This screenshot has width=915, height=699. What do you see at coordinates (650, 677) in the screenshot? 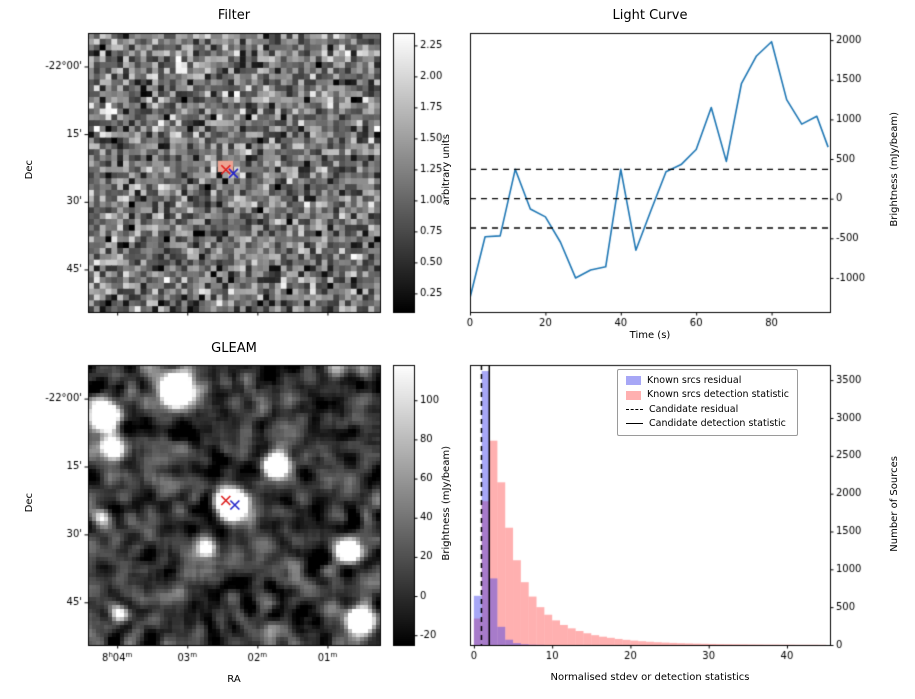
I see `histogram-xlabel: Normalised stdev or detection statistics` at bounding box center [650, 677].